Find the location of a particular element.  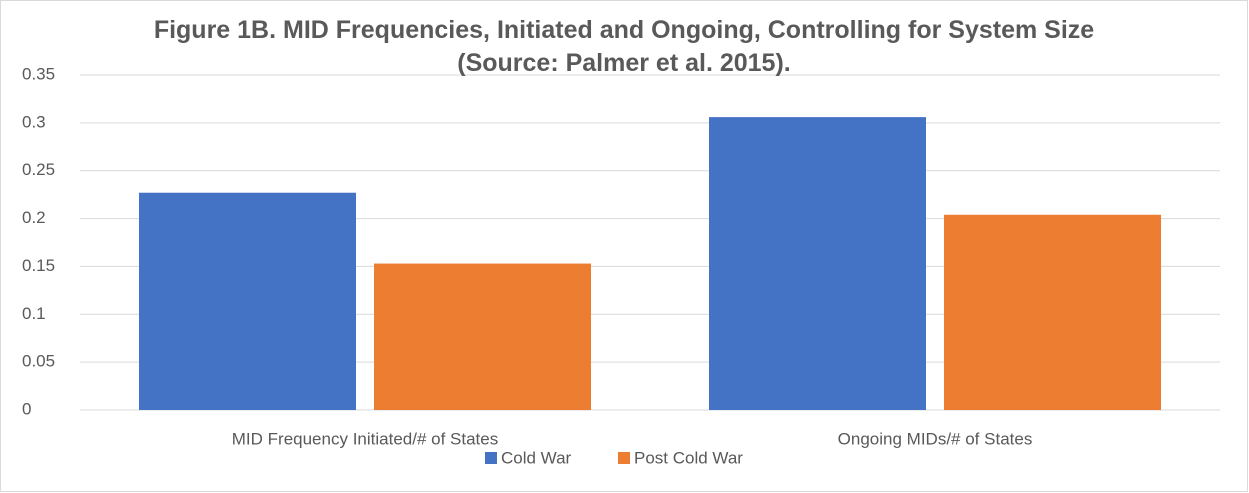

y-tick-label: 0.25 is located at coordinates (38, 169).